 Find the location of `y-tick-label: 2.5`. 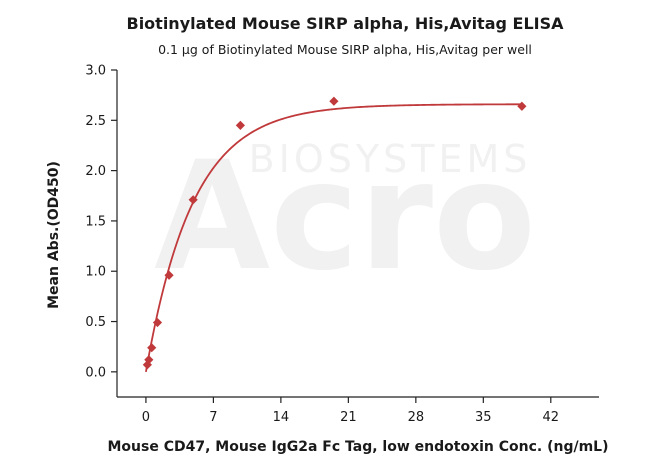

y-tick-label: 2.5 is located at coordinates (95, 121).